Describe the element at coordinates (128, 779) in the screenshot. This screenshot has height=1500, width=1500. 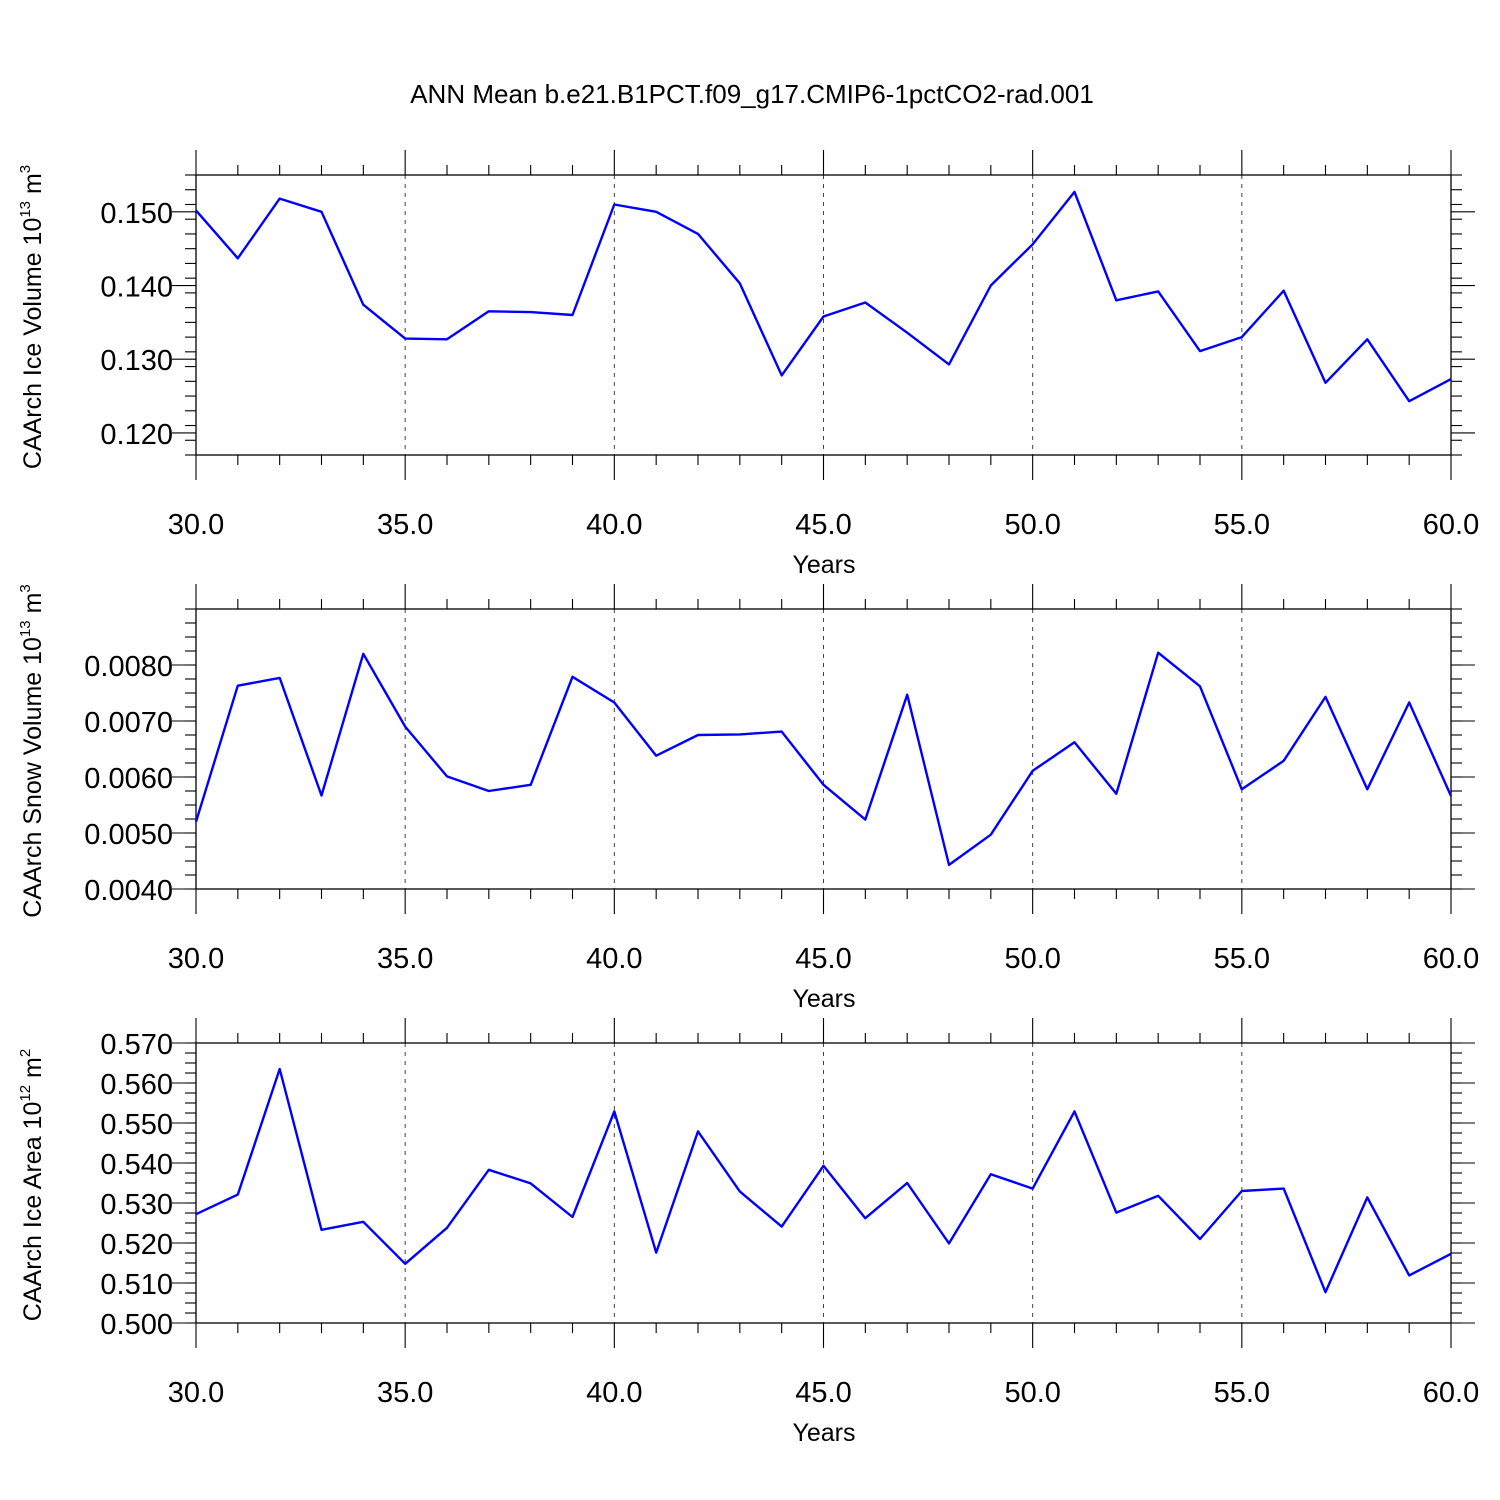
I see `y-tick-label: 0.0060` at that location.